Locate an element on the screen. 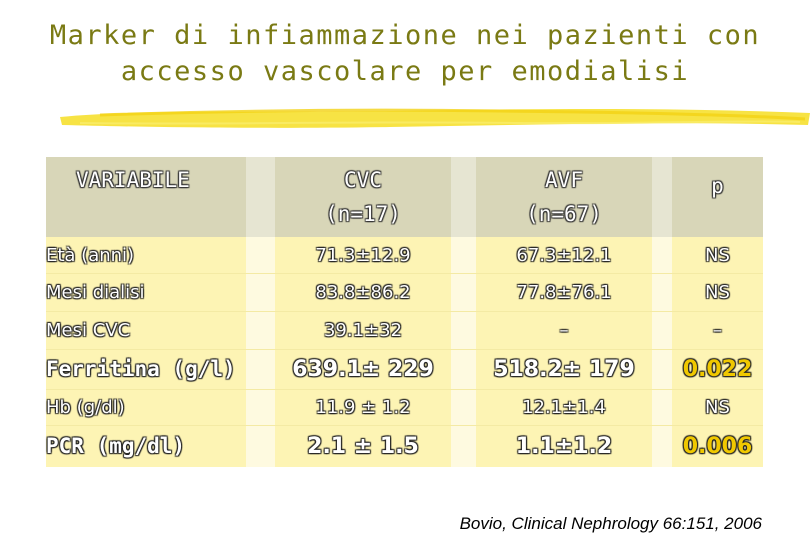 This screenshot has height=540, width=810. row-label: Hb (g/dl) is located at coordinates (85, 407).